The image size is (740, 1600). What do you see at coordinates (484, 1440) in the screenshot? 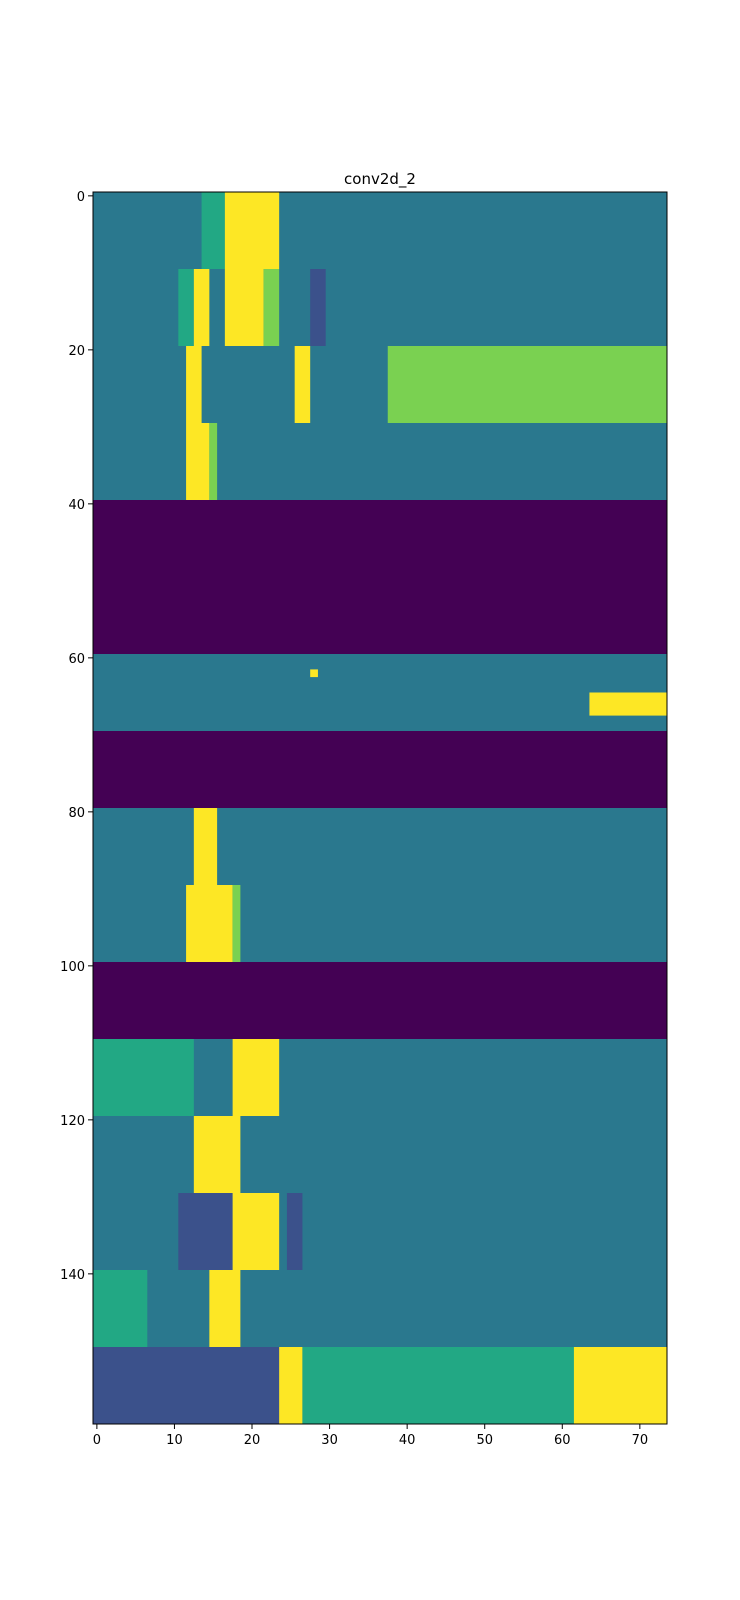
I see `x-tick-label: 50` at bounding box center [484, 1440].